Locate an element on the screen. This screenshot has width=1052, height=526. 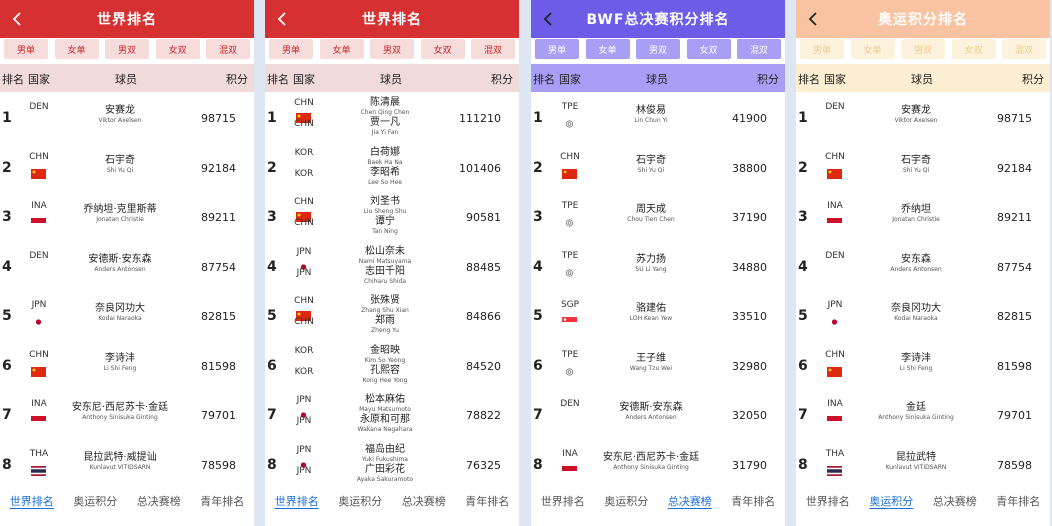
ranking-row: 2 KOR KOR 白荷娜 Baek Ha Na 李昭希 Lee So Hee 101406 is located at coordinates (392, 167).